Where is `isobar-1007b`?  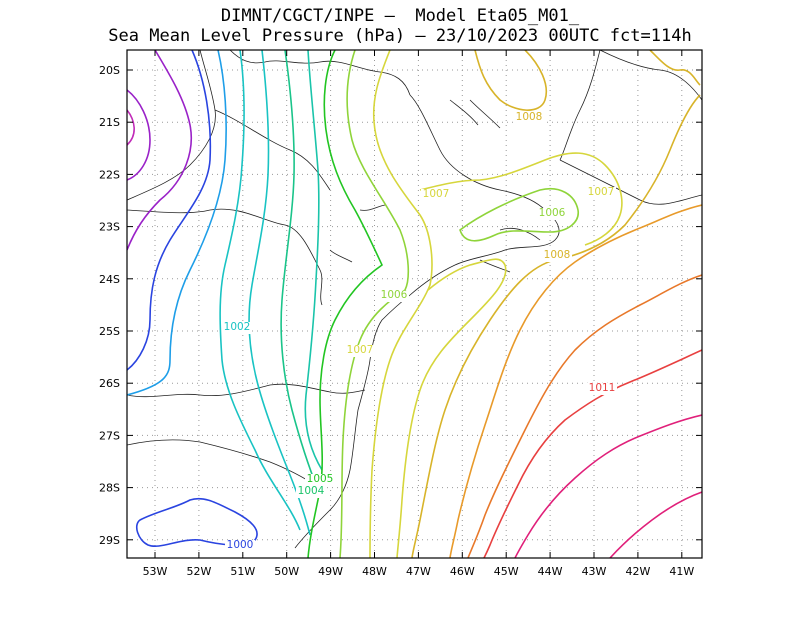 isobar-1007b is located at coordinates (521, 199).